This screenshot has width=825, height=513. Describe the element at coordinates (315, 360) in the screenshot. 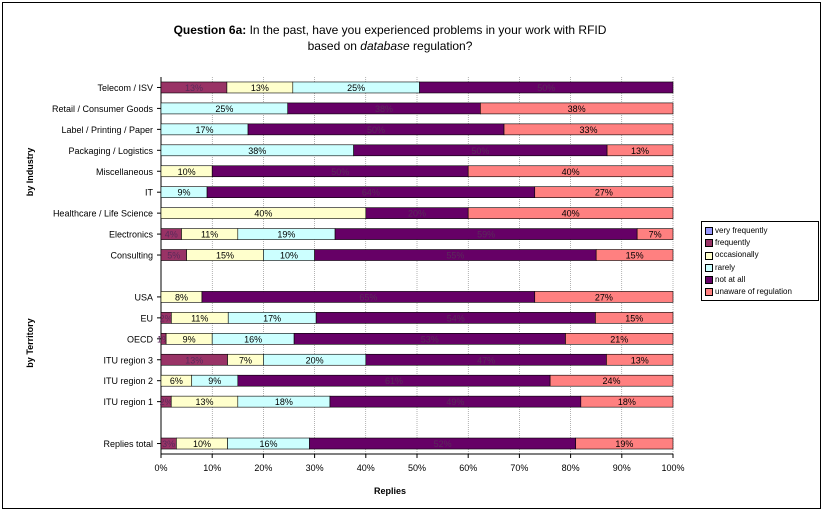

I see `data-label: 20%` at that location.